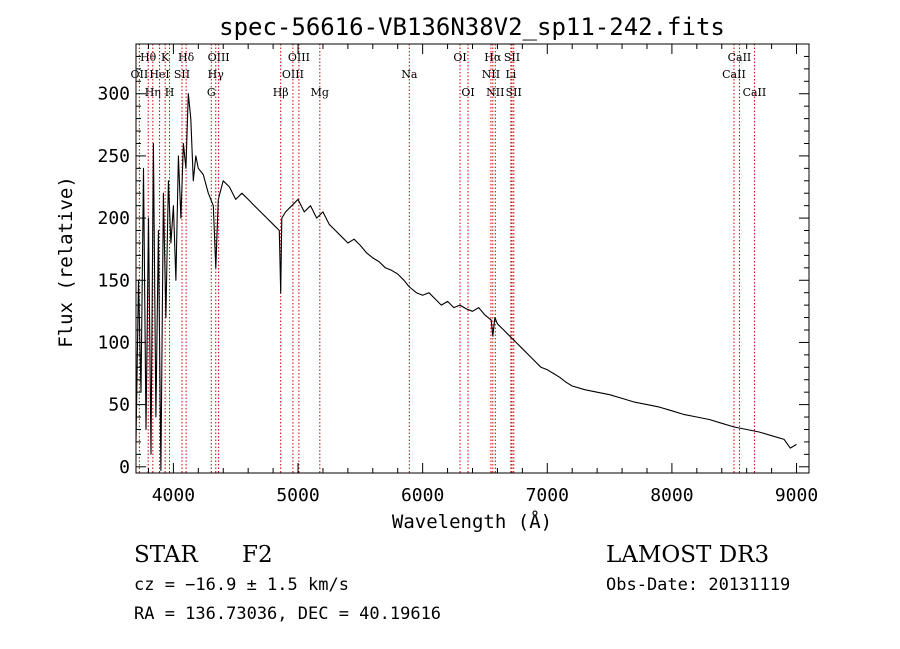 The image size is (900, 649). Describe the element at coordinates (119, 405) in the screenshot. I see `y-tick-label: 50` at that location.